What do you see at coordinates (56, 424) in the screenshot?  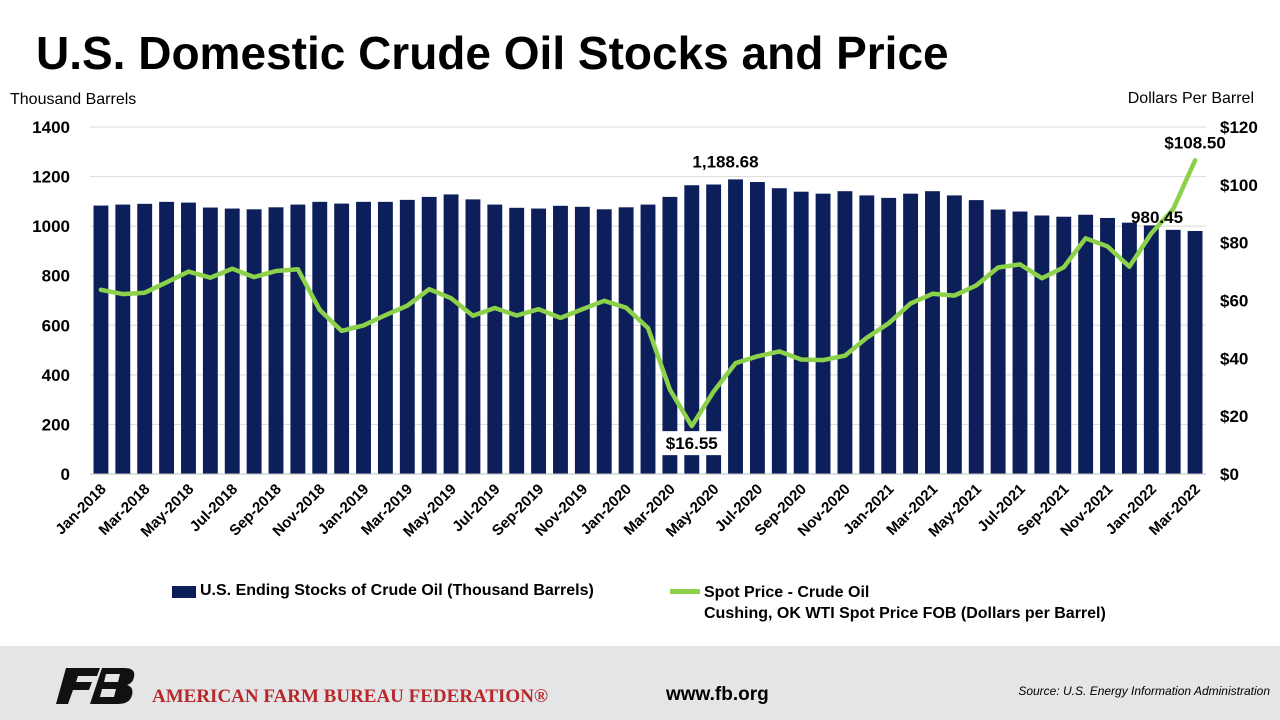 I see `left-tick-label: 200` at bounding box center [56, 424].